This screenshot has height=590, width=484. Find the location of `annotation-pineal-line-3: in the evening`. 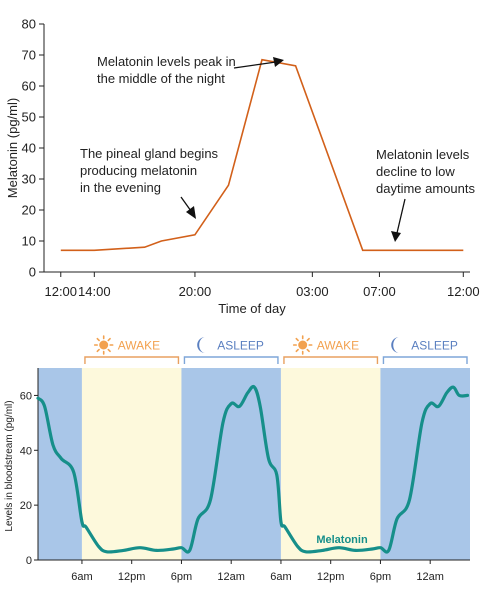

annotation-pineal-line-3: in the evening is located at coordinates (120, 187).